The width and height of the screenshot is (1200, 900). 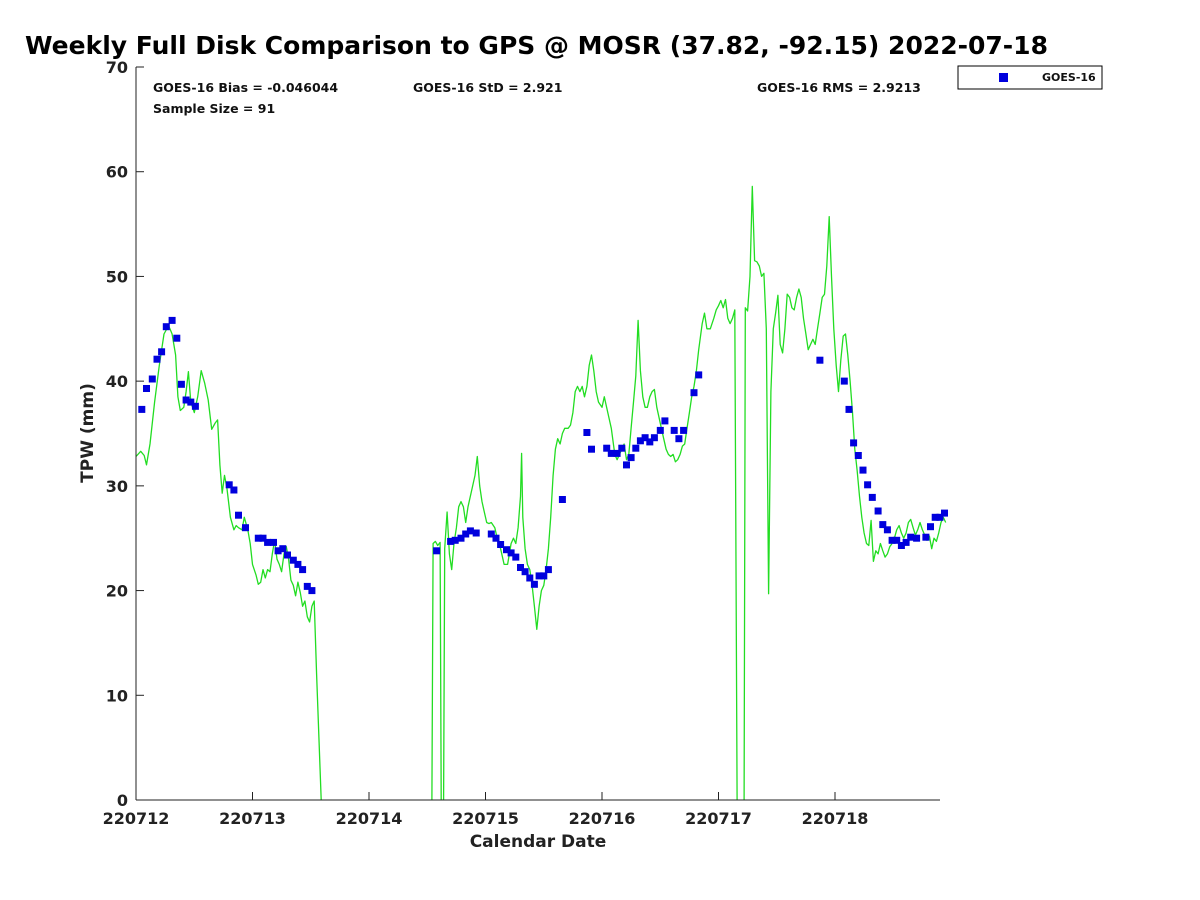 What do you see at coordinates (252, 818) in the screenshot?
I see `x-tick-label: 220713` at bounding box center [252, 818].